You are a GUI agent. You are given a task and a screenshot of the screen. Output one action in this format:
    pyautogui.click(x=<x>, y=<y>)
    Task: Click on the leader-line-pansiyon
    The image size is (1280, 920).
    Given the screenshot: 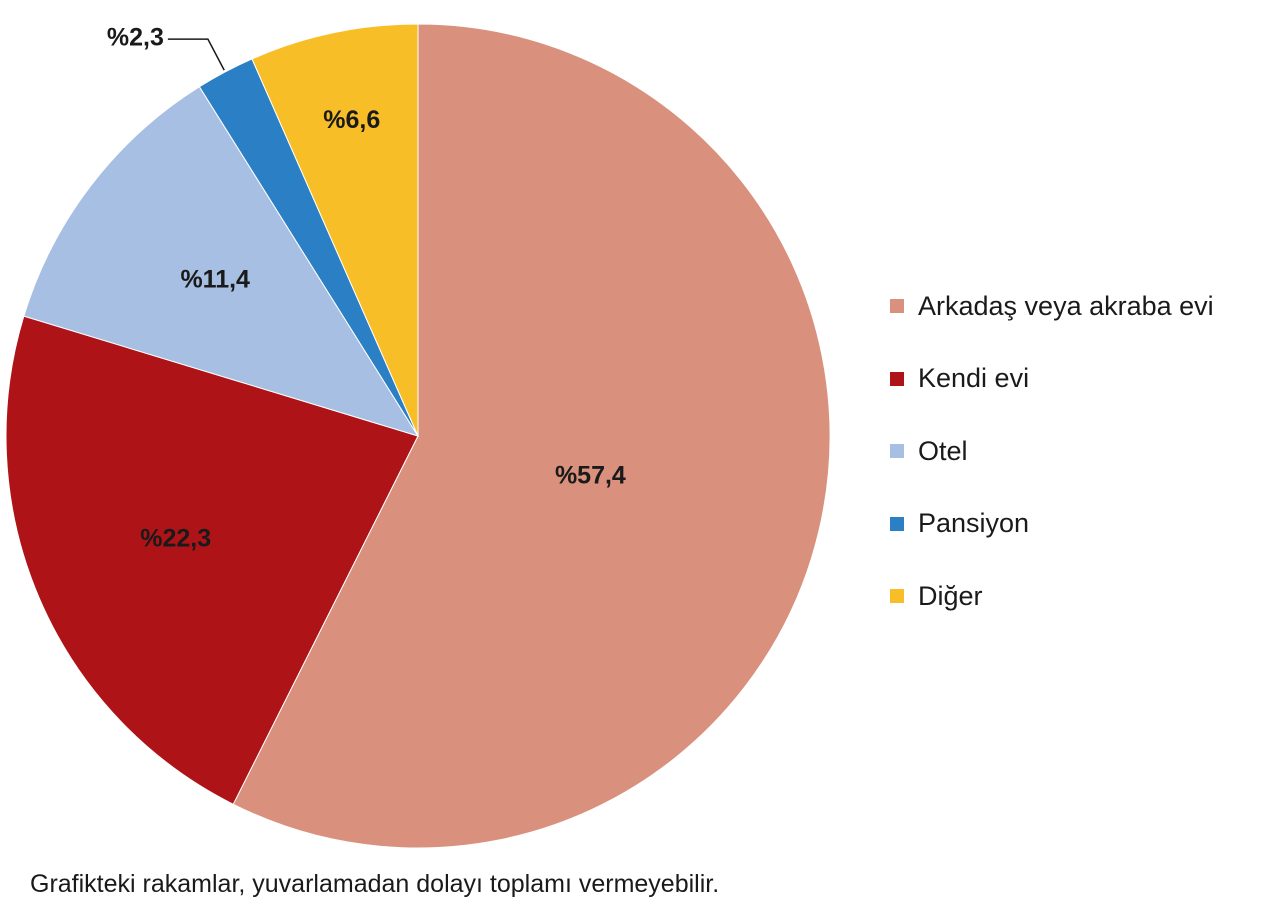 What is the action you would take?
    pyautogui.click(x=196, y=54)
    